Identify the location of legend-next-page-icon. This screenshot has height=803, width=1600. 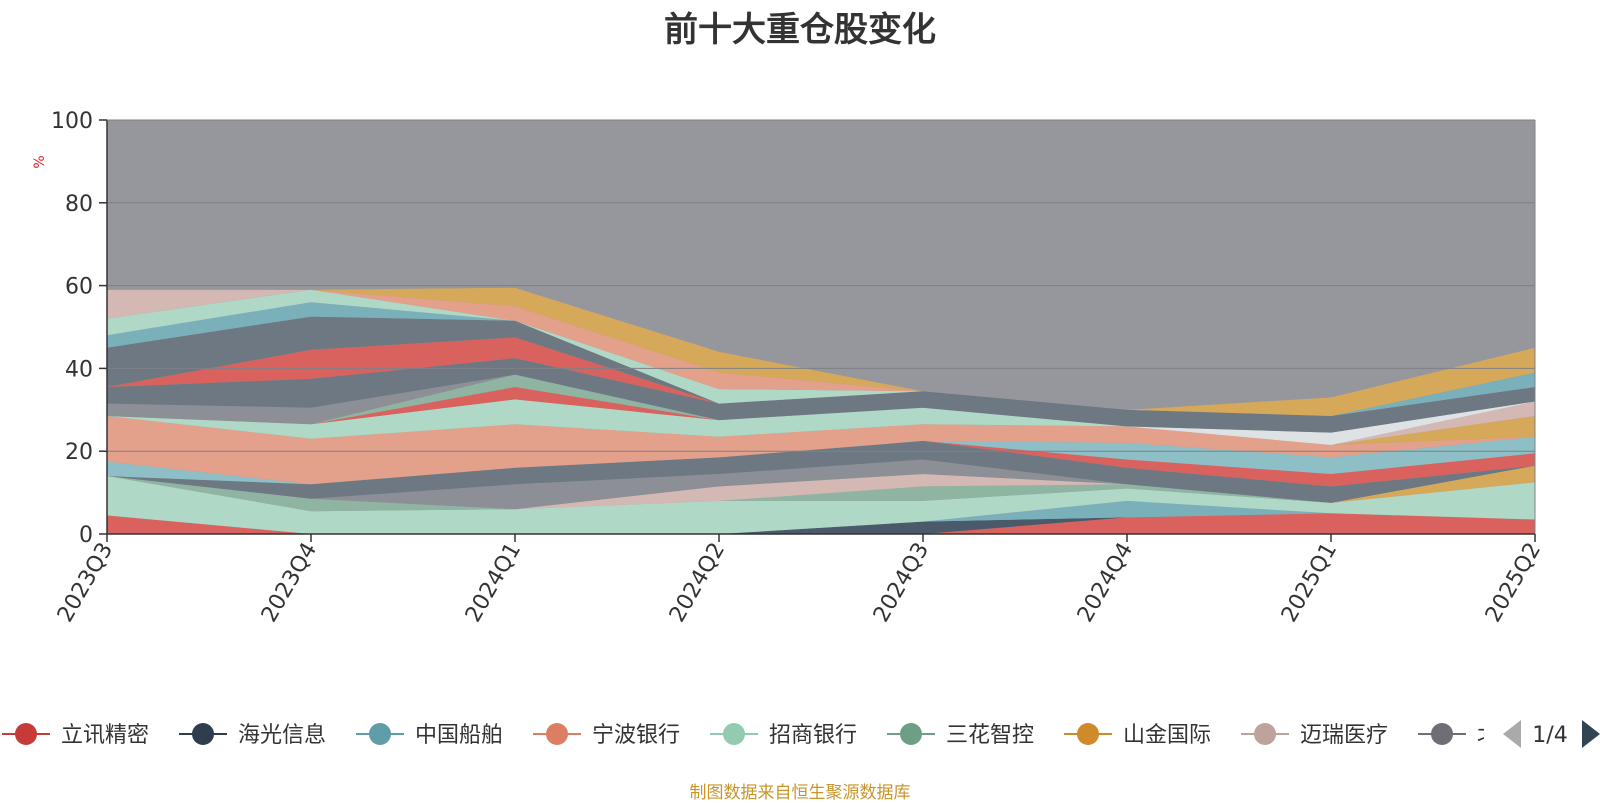
(1591, 734).